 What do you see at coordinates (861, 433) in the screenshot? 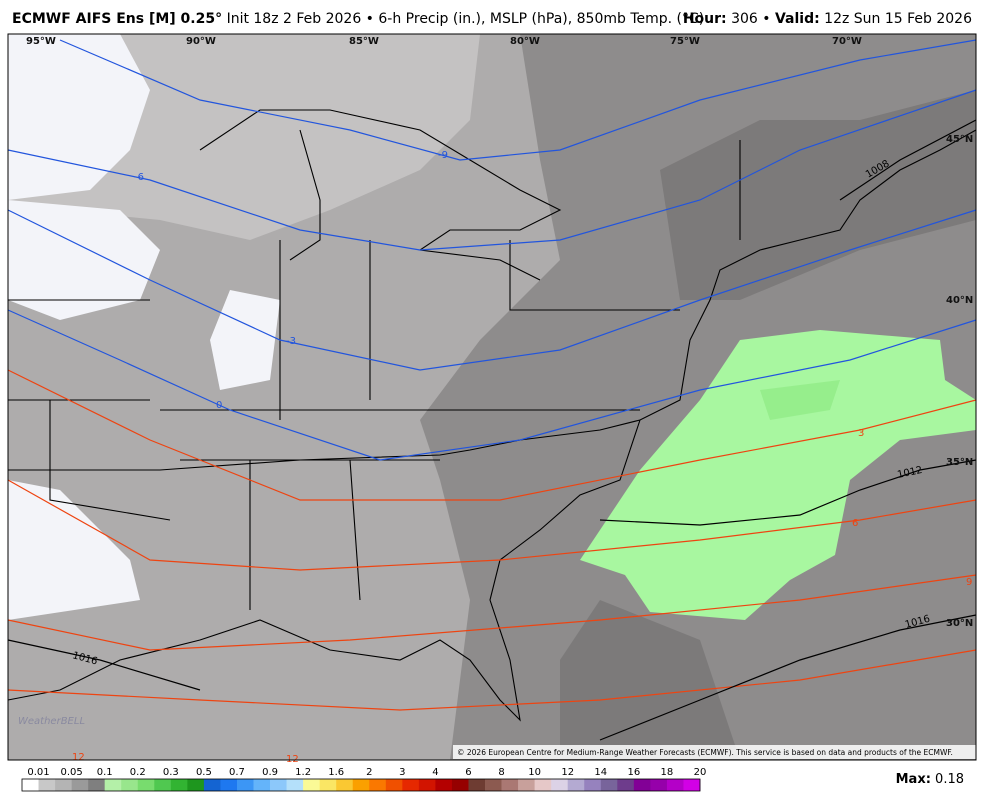
I see `isotherm-label: 3` at bounding box center [861, 433].